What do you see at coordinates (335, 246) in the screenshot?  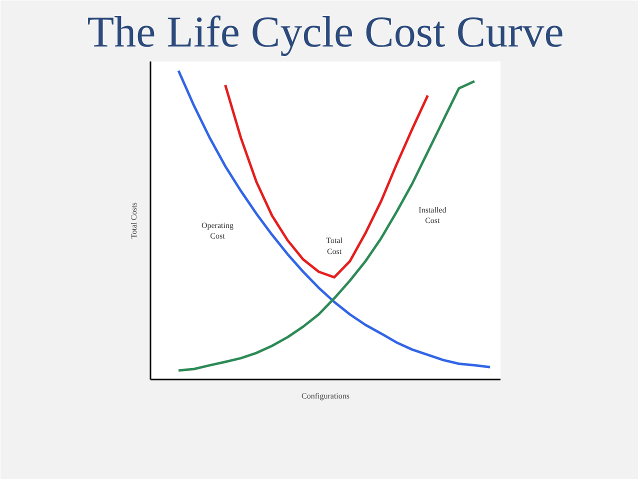 I see `series-label: Total Cost` at bounding box center [335, 246].